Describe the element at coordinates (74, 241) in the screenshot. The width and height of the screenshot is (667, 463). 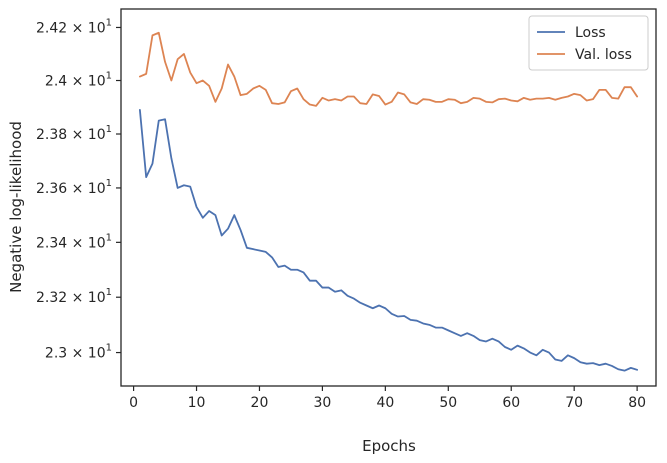
I see `y-tick-label: 2.34 × 10¹` at that location.